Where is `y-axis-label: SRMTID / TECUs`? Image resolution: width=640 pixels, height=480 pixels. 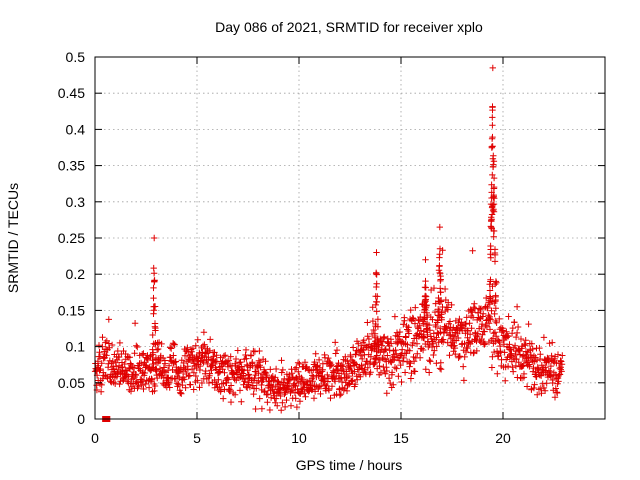 y-axis-label: SRMTID / TECUs is located at coordinates (13, 238).